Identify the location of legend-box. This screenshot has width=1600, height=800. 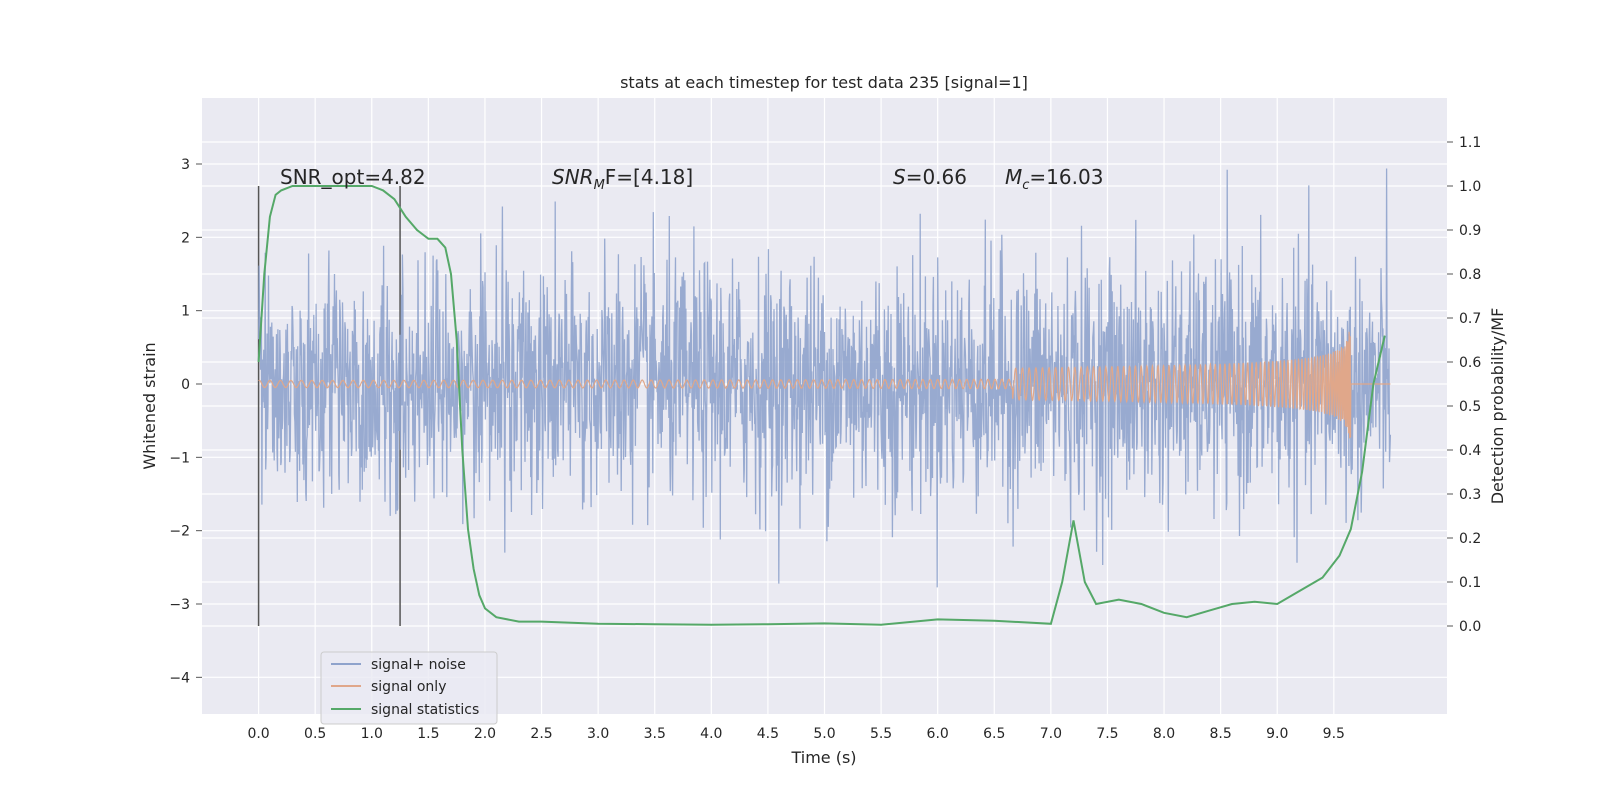
(409, 688).